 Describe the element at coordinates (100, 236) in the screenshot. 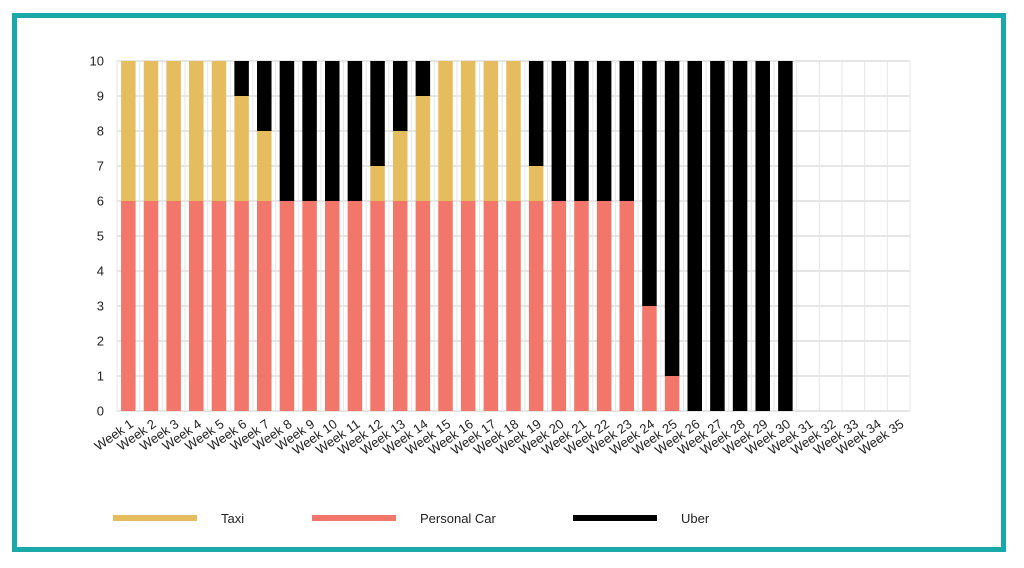

I see `y-tick-label: 5` at that location.